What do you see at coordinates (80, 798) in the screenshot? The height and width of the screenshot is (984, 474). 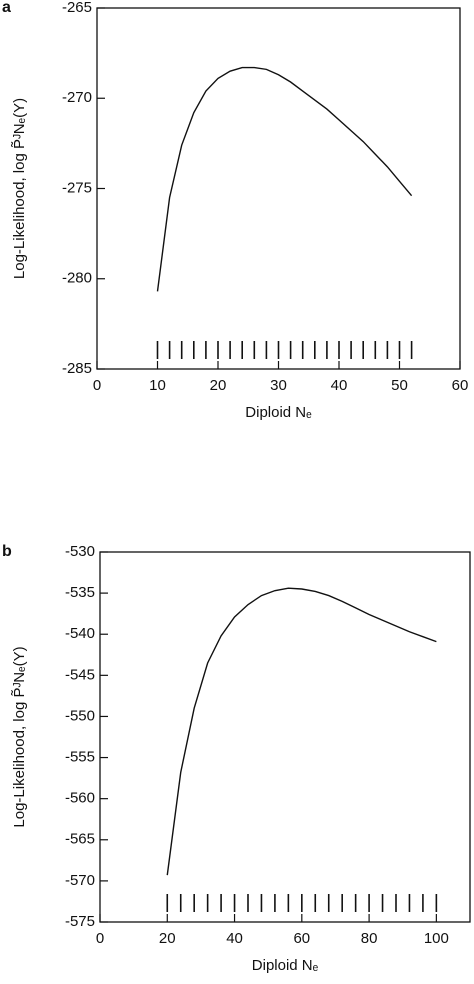 I see `y-tick-label: -560` at bounding box center [80, 798].